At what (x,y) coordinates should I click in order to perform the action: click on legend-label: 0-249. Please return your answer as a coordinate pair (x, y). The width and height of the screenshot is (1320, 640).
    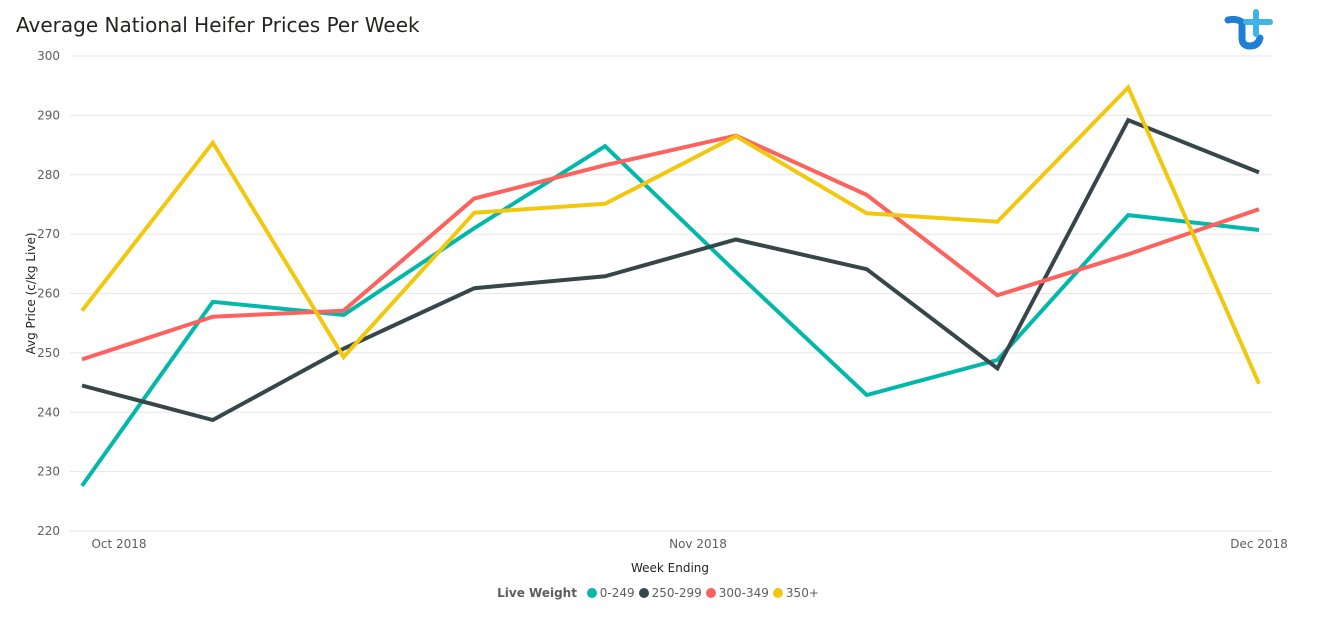
    Looking at the image, I should click on (617, 593).